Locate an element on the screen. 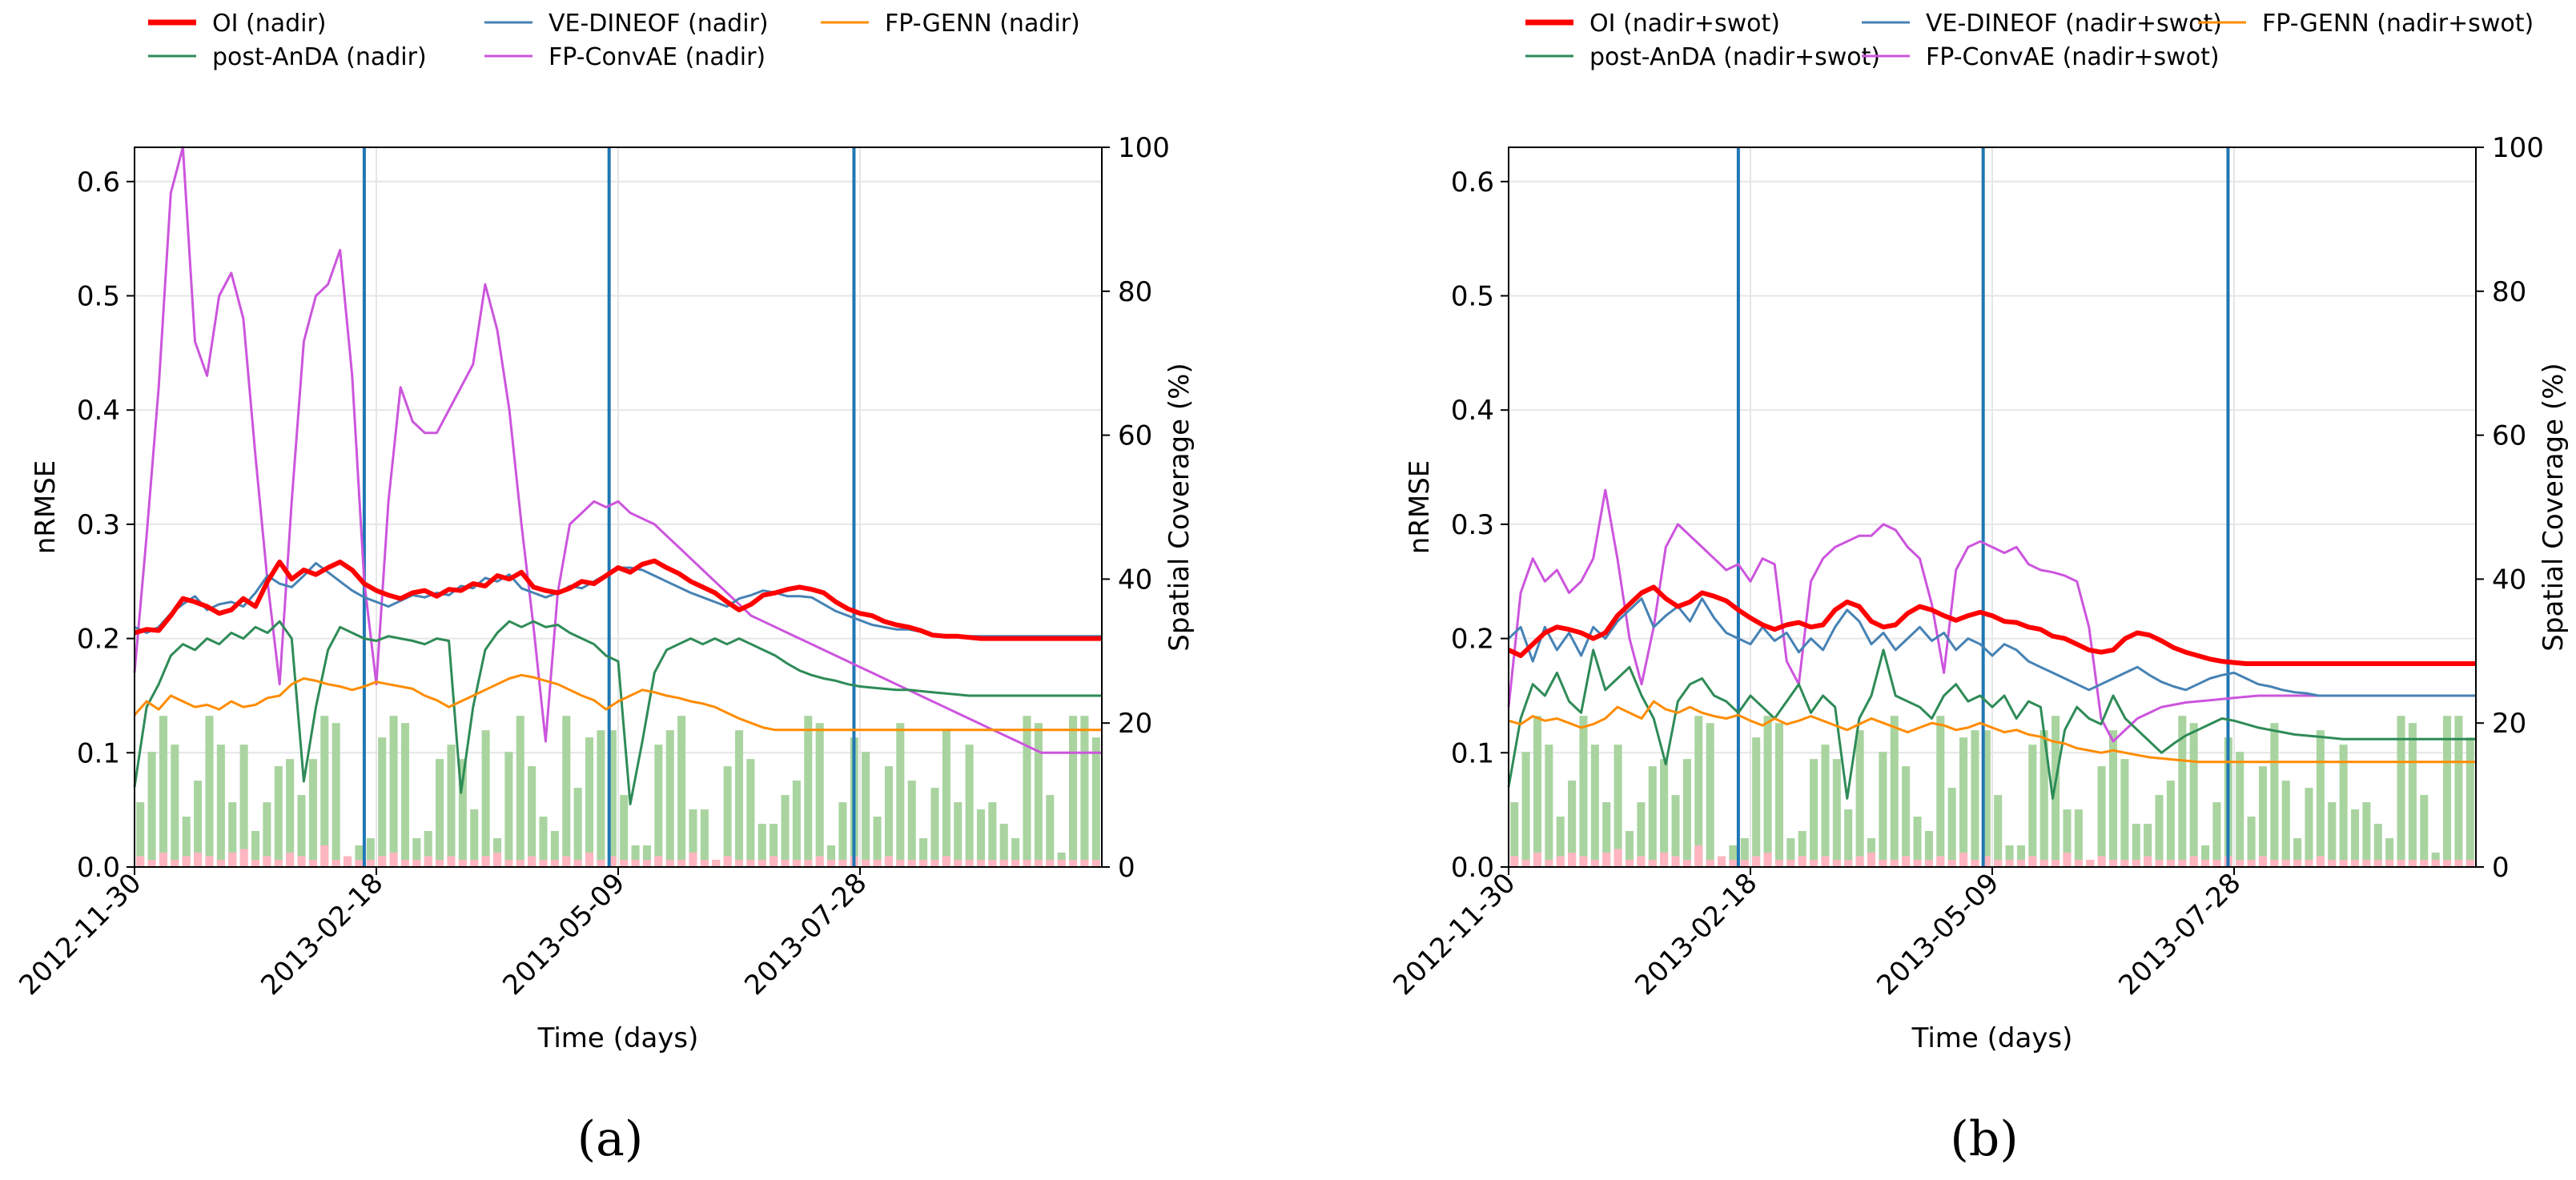 The height and width of the screenshot is (1180, 2576). x-tick-label: 2013-07-28 is located at coordinates (2179, 934).